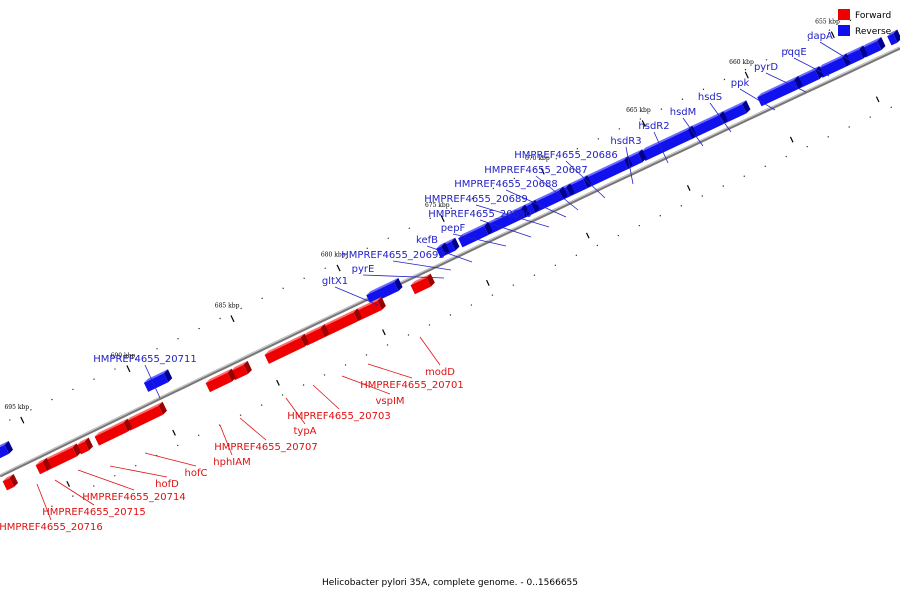 The height and width of the screenshot is (600, 900). Describe the element at coordinates (505, 184) in the screenshot. I see `gene-label-hmpref4655_20688: HMPREF4655_20688` at that location.